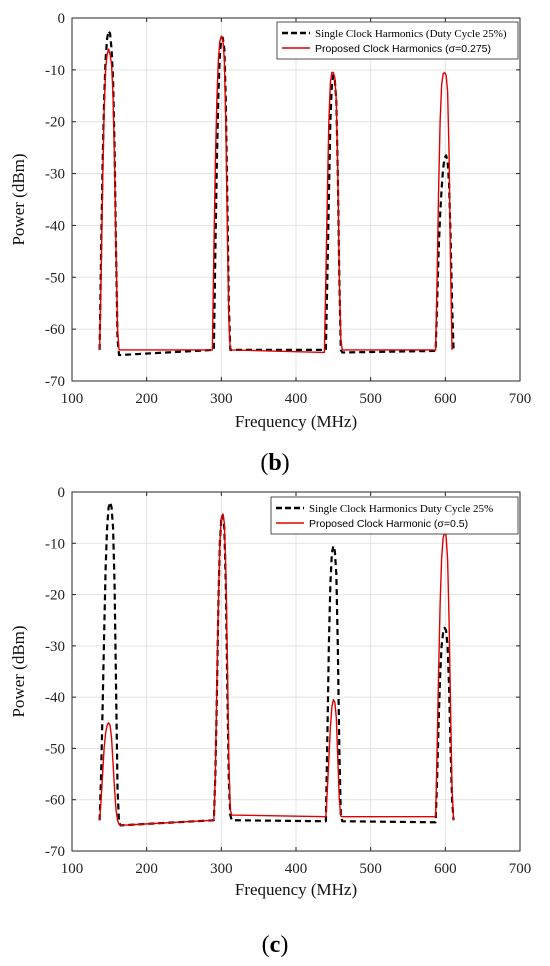 This screenshot has height=966, width=550. I want to click on legend-label: Single Clock Harmonics (Duty Cycle 25%), so click(411, 34).